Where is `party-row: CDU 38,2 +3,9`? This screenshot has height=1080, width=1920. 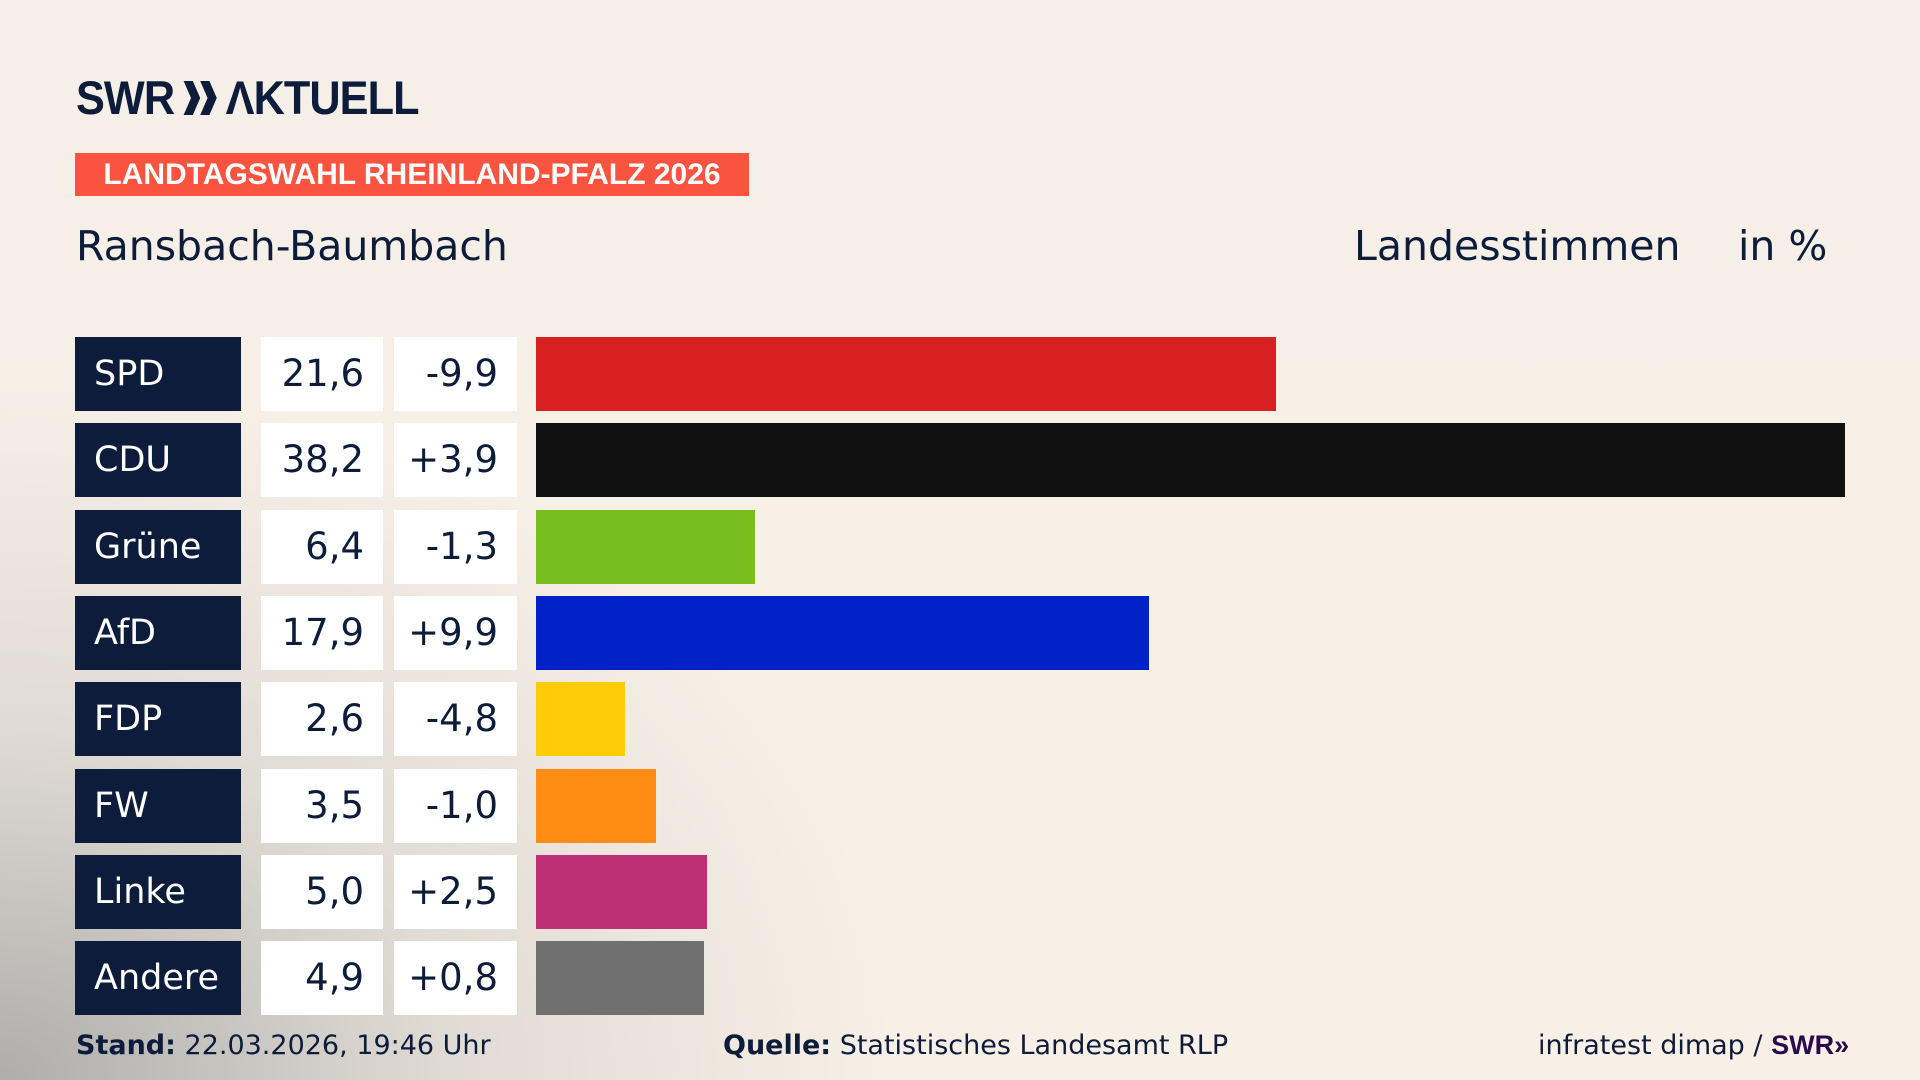
party-row: CDU 38,2 +3,9 is located at coordinates (970, 460).